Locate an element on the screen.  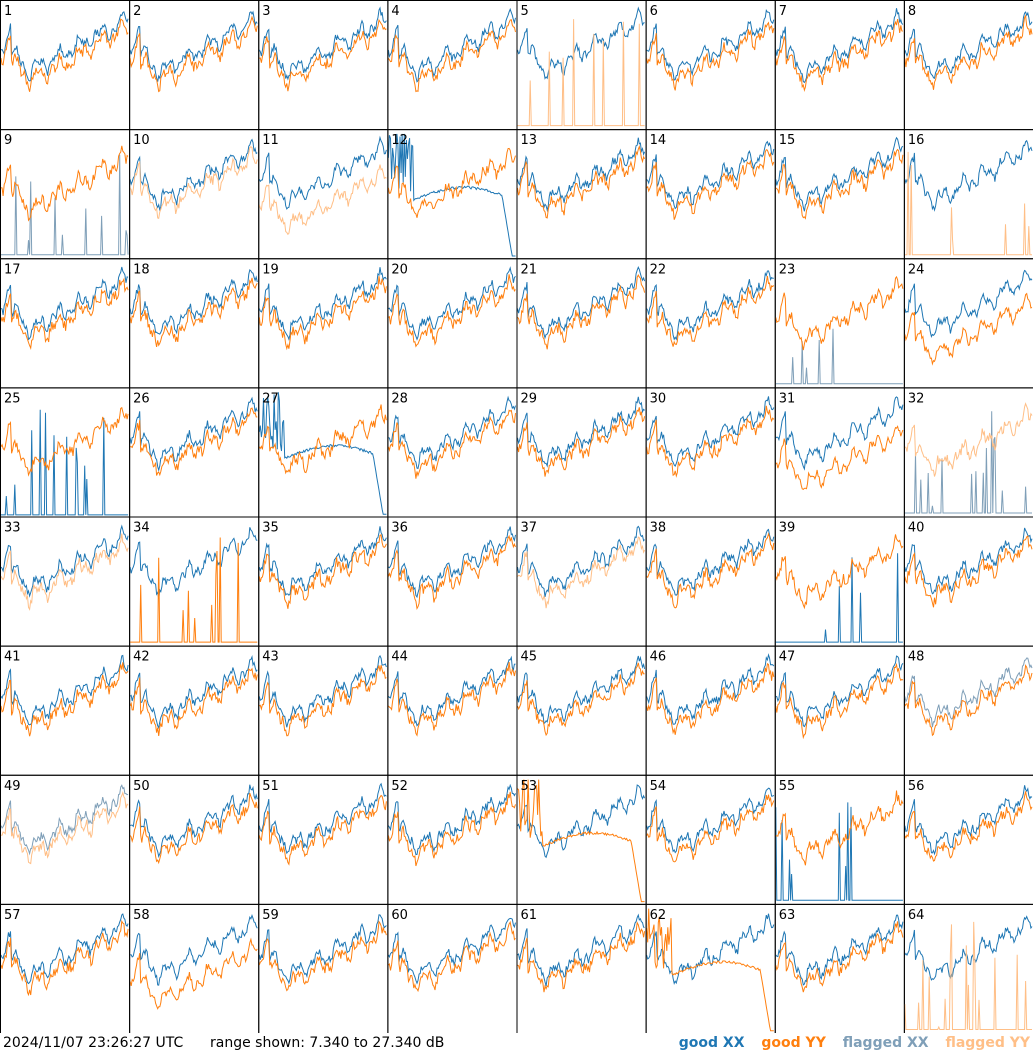
legend-flagged-xx: flagged XX is located at coordinates (885, 1043).